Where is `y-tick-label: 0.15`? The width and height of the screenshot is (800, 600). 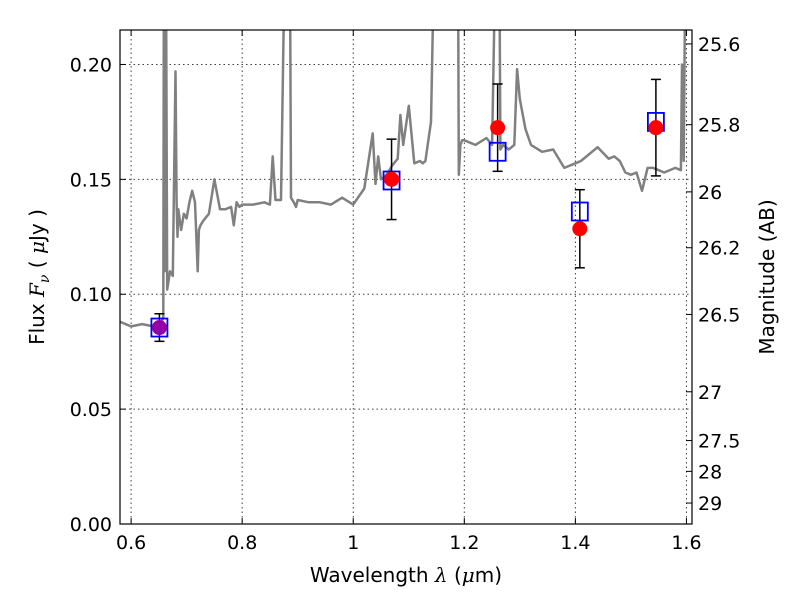
y-tick-label: 0.15 is located at coordinates (91, 180).